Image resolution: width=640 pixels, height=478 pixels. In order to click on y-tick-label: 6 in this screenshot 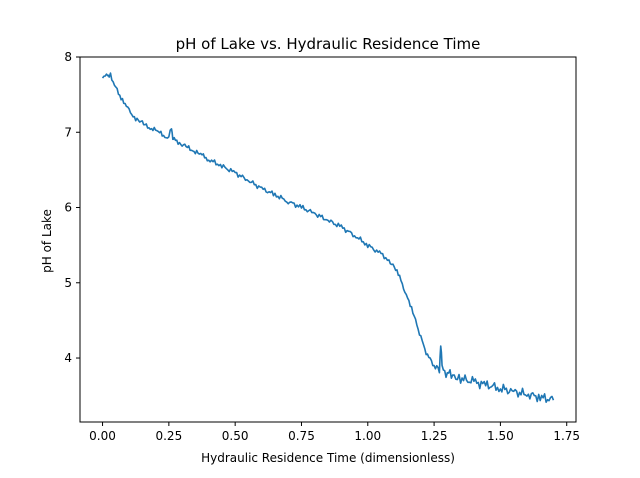, I will do `click(68, 208)`.